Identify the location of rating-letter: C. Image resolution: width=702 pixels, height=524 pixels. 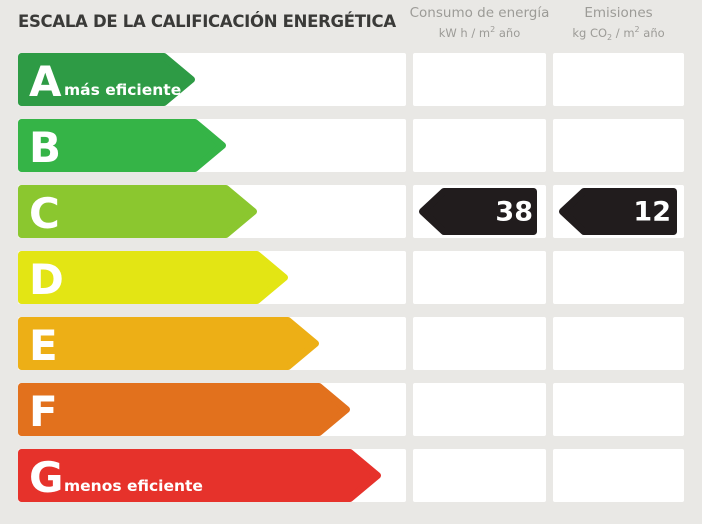
(44, 213).